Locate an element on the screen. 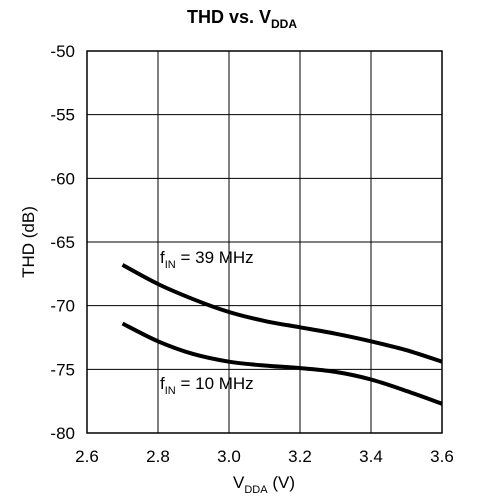 The width and height of the screenshot is (484, 501). chart-title-main: THD vs. V is located at coordinates (229, 17).